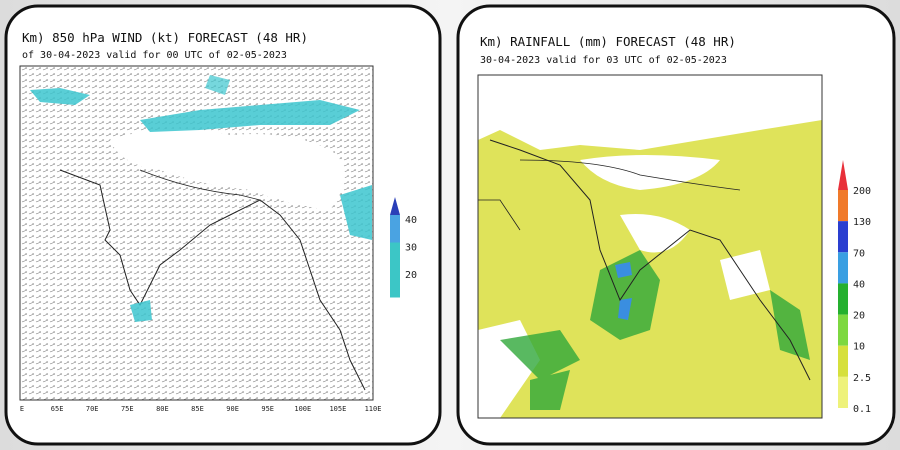  Describe the element at coordinates (608, 41) in the screenshot. I see `right-title: Km) RAINFALL (mm) FORECAST (48 HR)` at that location.